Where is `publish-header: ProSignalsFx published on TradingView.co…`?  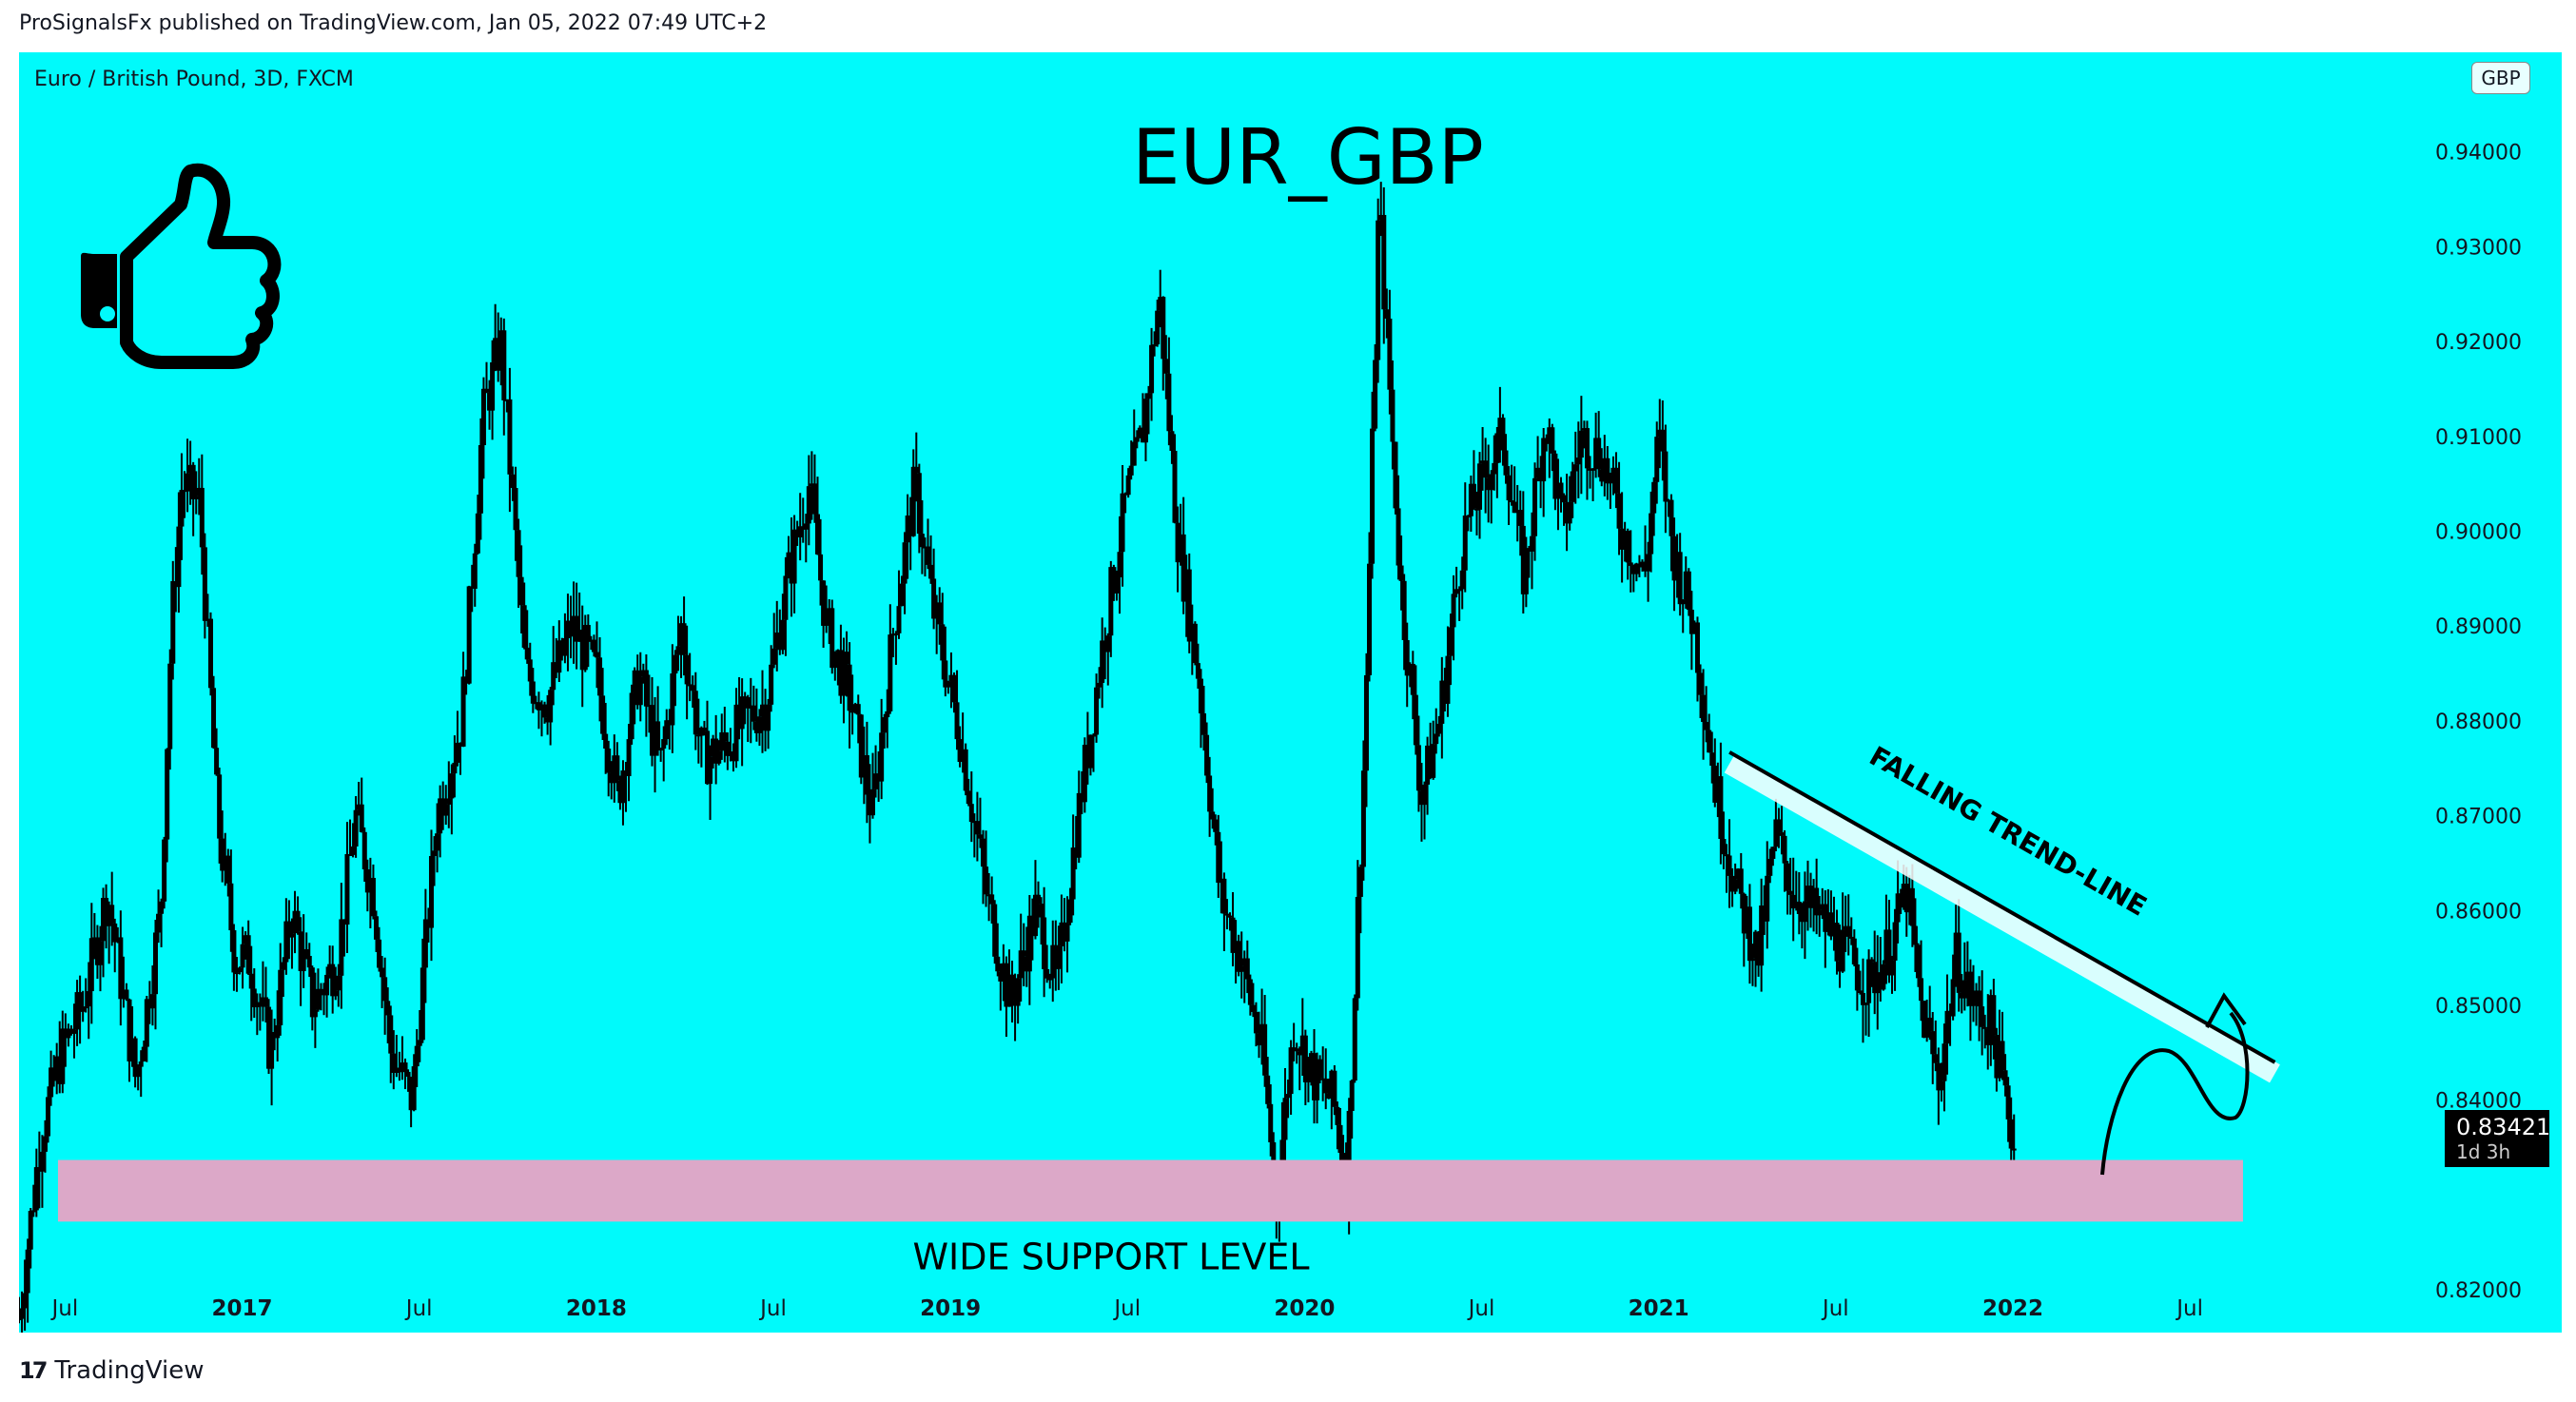
publish-header: ProSignalsFx published on TradingView.co… is located at coordinates (394, 23).